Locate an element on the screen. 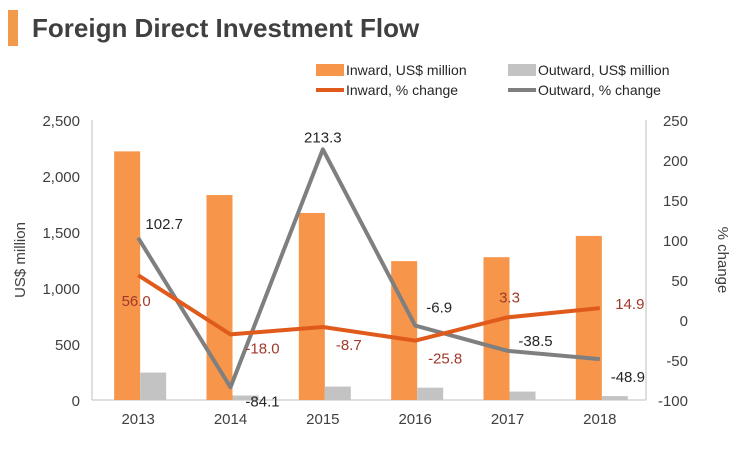 The image size is (750, 450). outward-change-label-2015: 213.3 is located at coordinates (323, 137).